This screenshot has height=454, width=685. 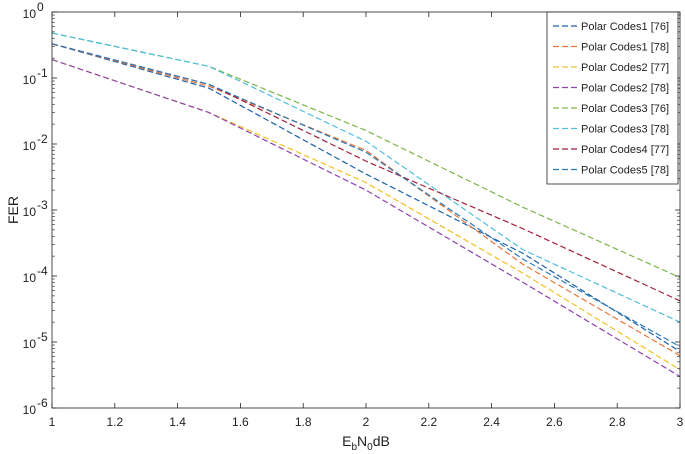 I want to click on y-axis-label: FER, so click(x=13, y=210).